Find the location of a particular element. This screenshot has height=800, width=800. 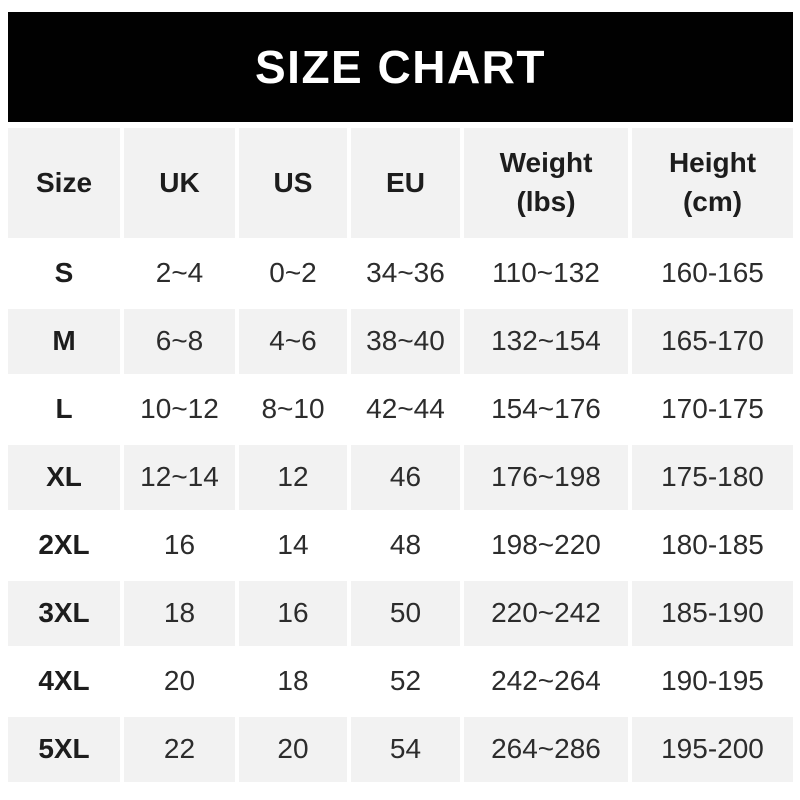

uk-cell: 20 is located at coordinates (179, 681).